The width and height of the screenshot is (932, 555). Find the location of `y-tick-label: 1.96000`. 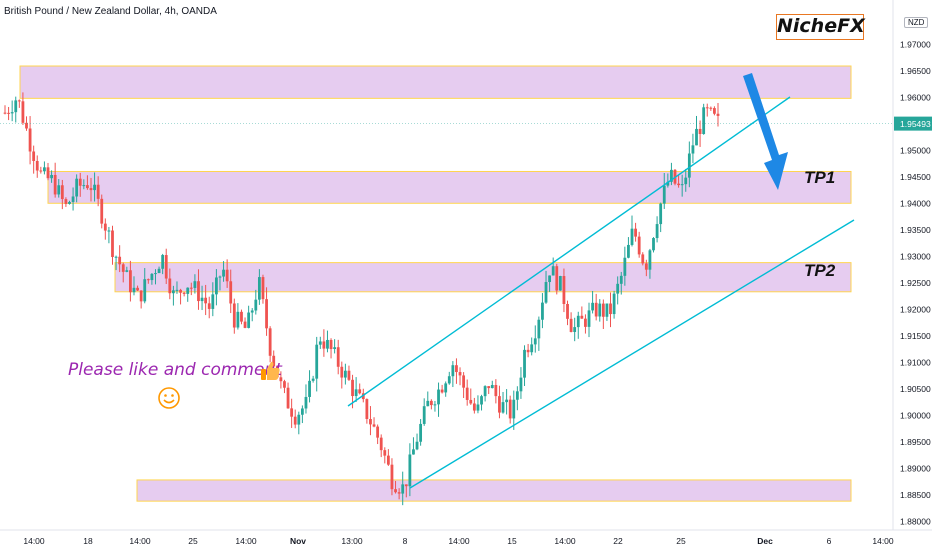

y-tick-label: 1.96000 is located at coordinates (915, 97).